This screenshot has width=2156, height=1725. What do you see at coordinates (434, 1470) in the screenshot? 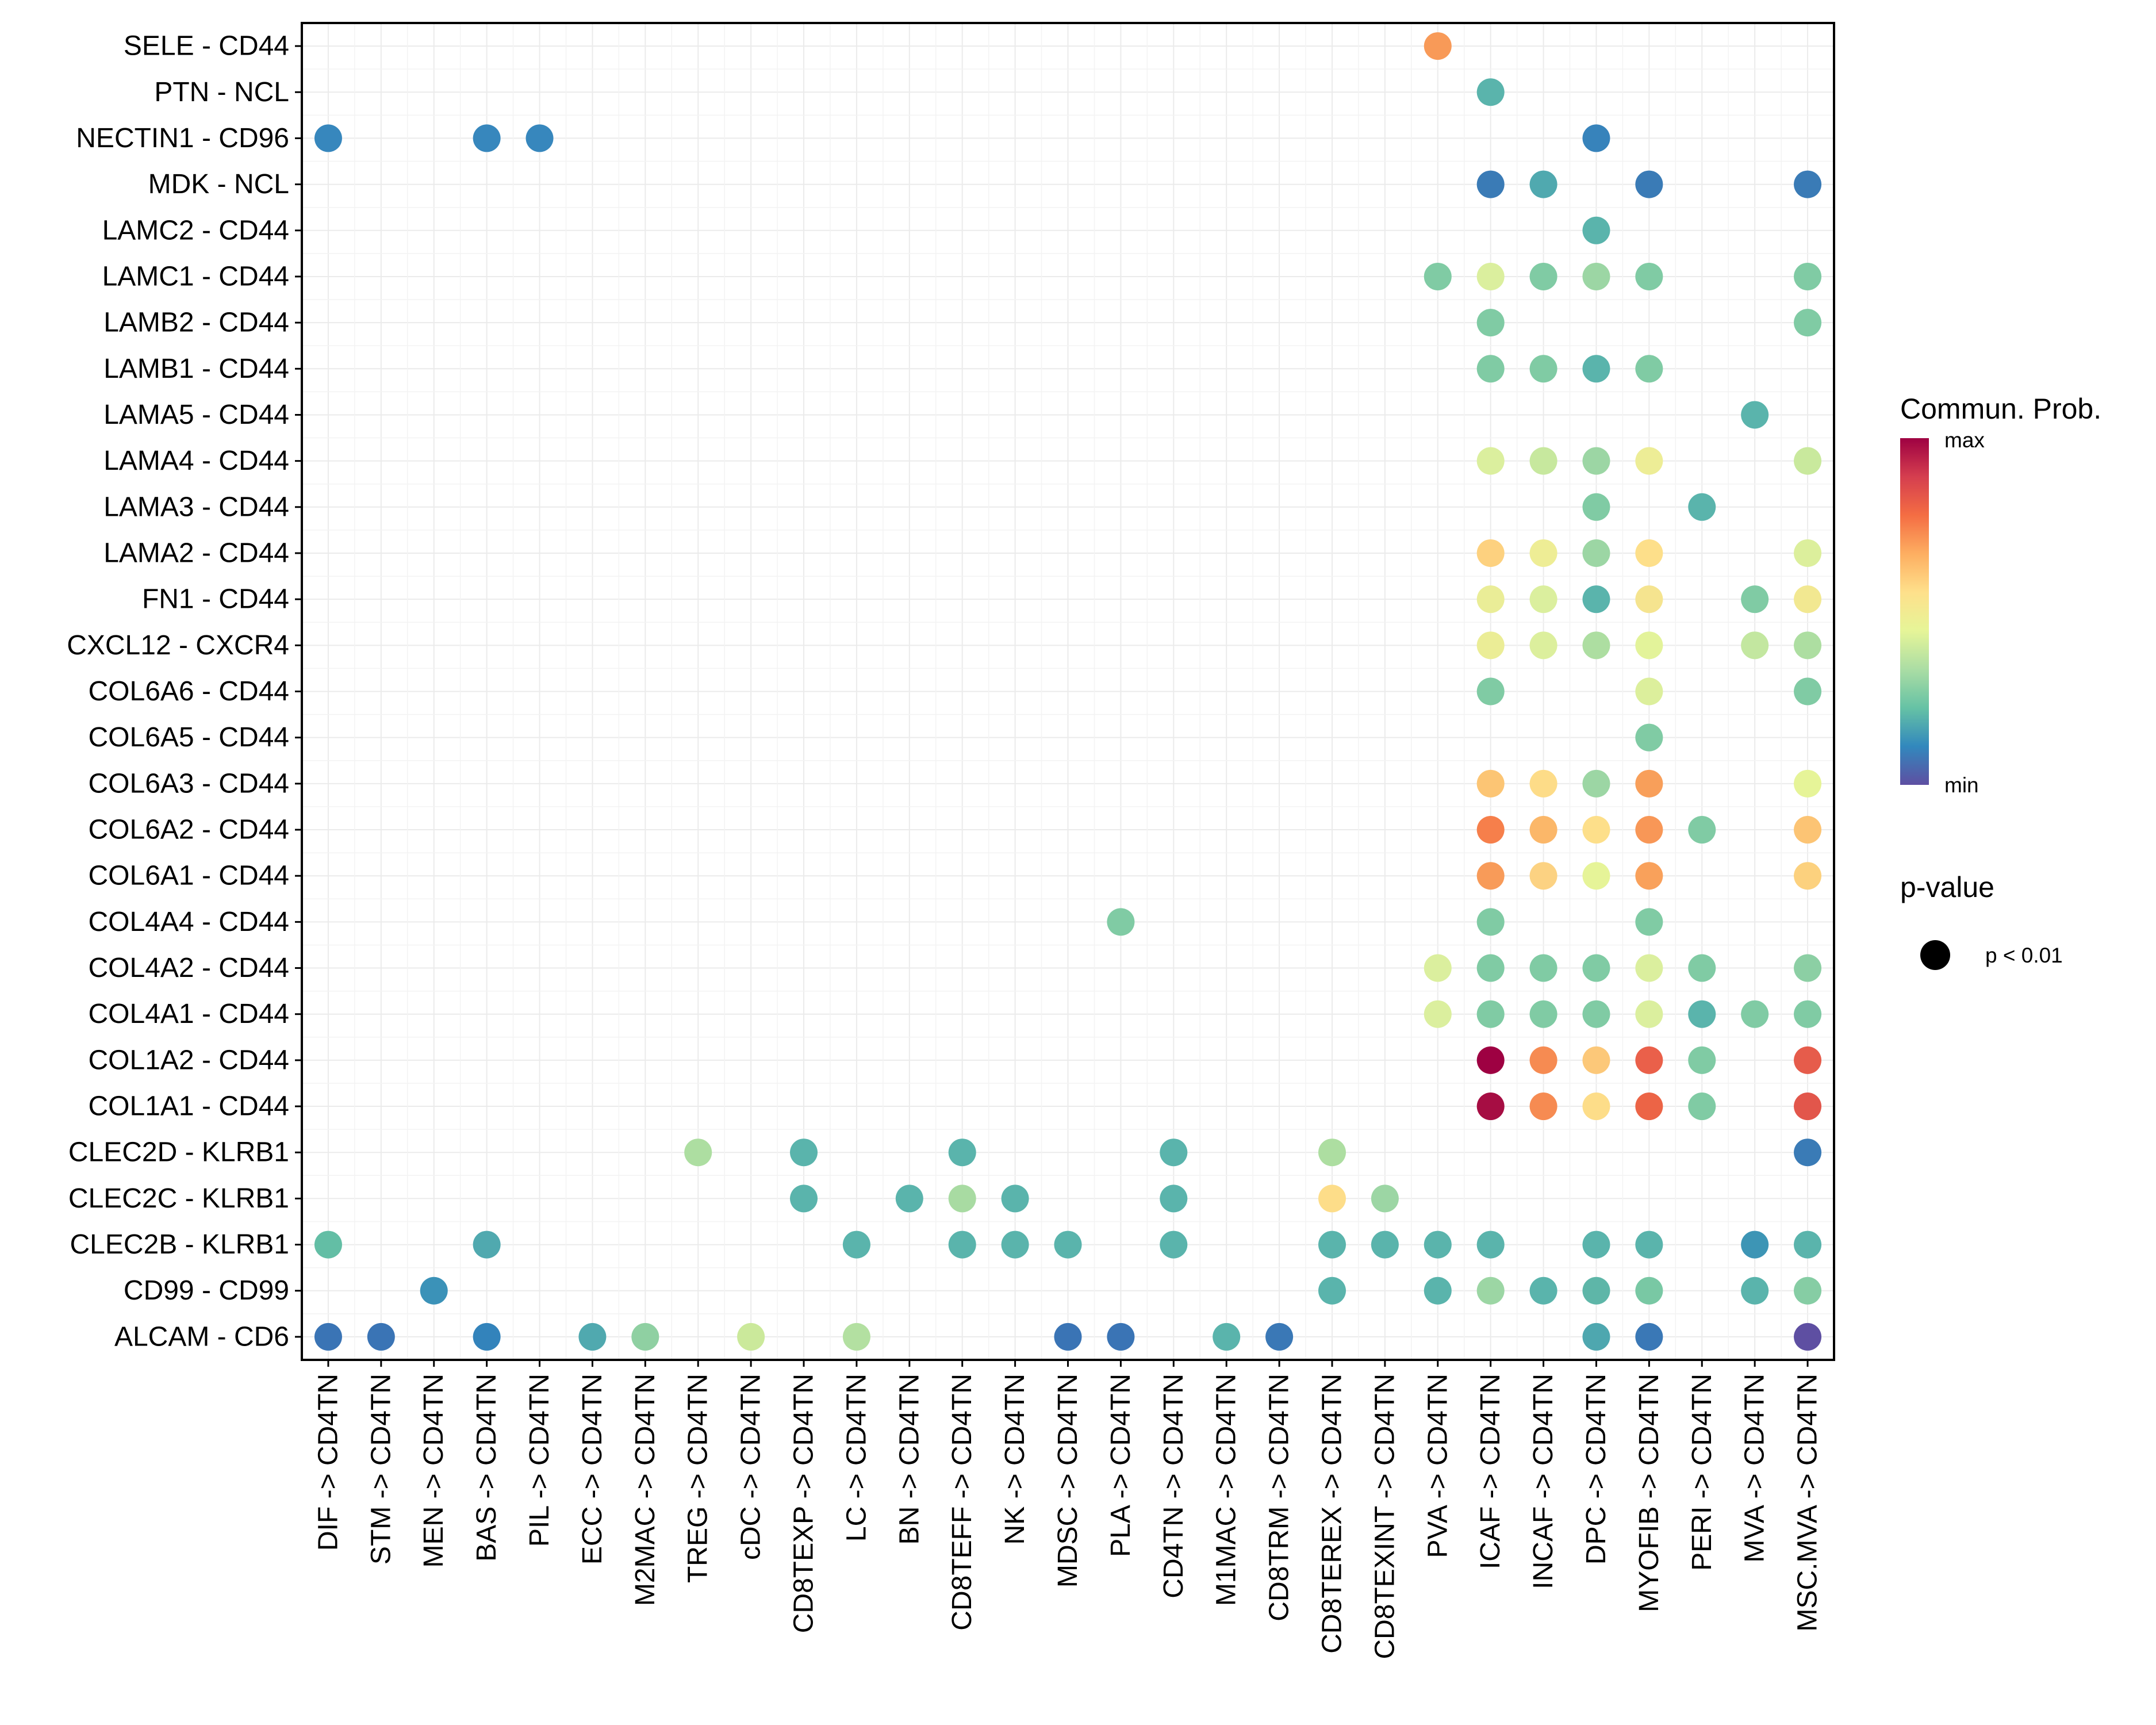
I see `x-tick-label: MEN -> CD4TN` at bounding box center [434, 1470].